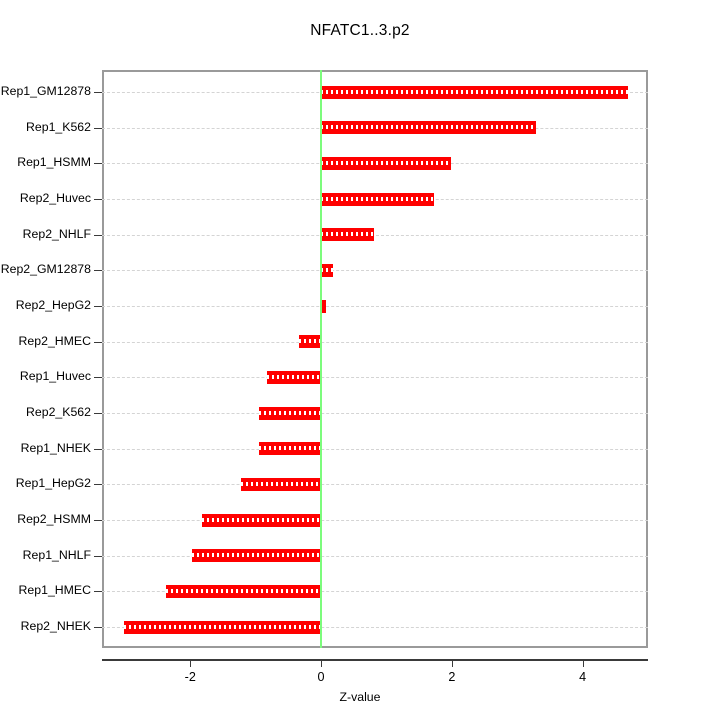 The image size is (720, 720). Describe the element at coordinates (583, 677) in the screenshot. I see `x-tick-label: 4` at that location.